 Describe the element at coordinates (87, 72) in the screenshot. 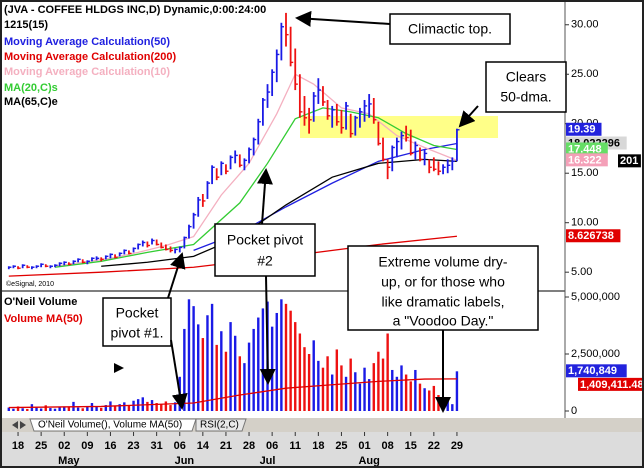

I see `legend-entry: Moving Average Calculation(10)` at that location.